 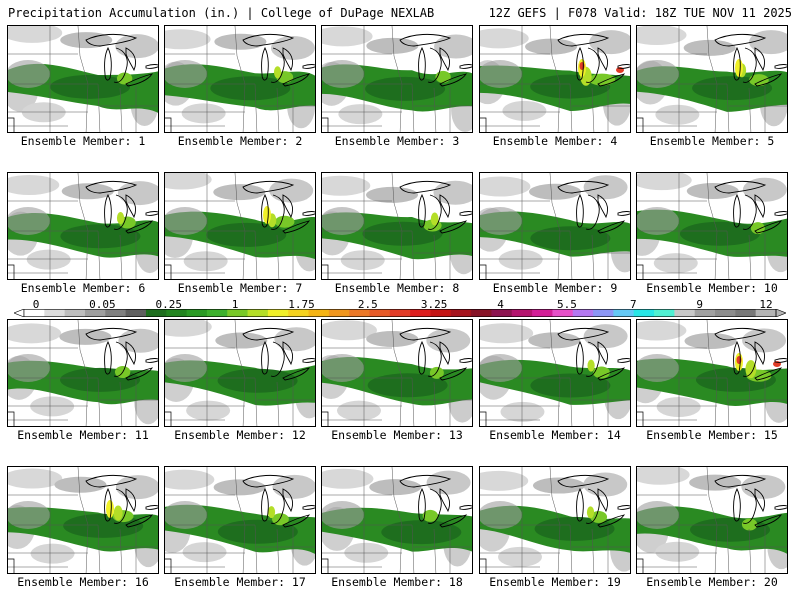 What do you see at coordinates (712, 288) in the screenshot?
I see `ensemble-member-caption: Ensemble Member: 10` at bounding box center [712, 288].